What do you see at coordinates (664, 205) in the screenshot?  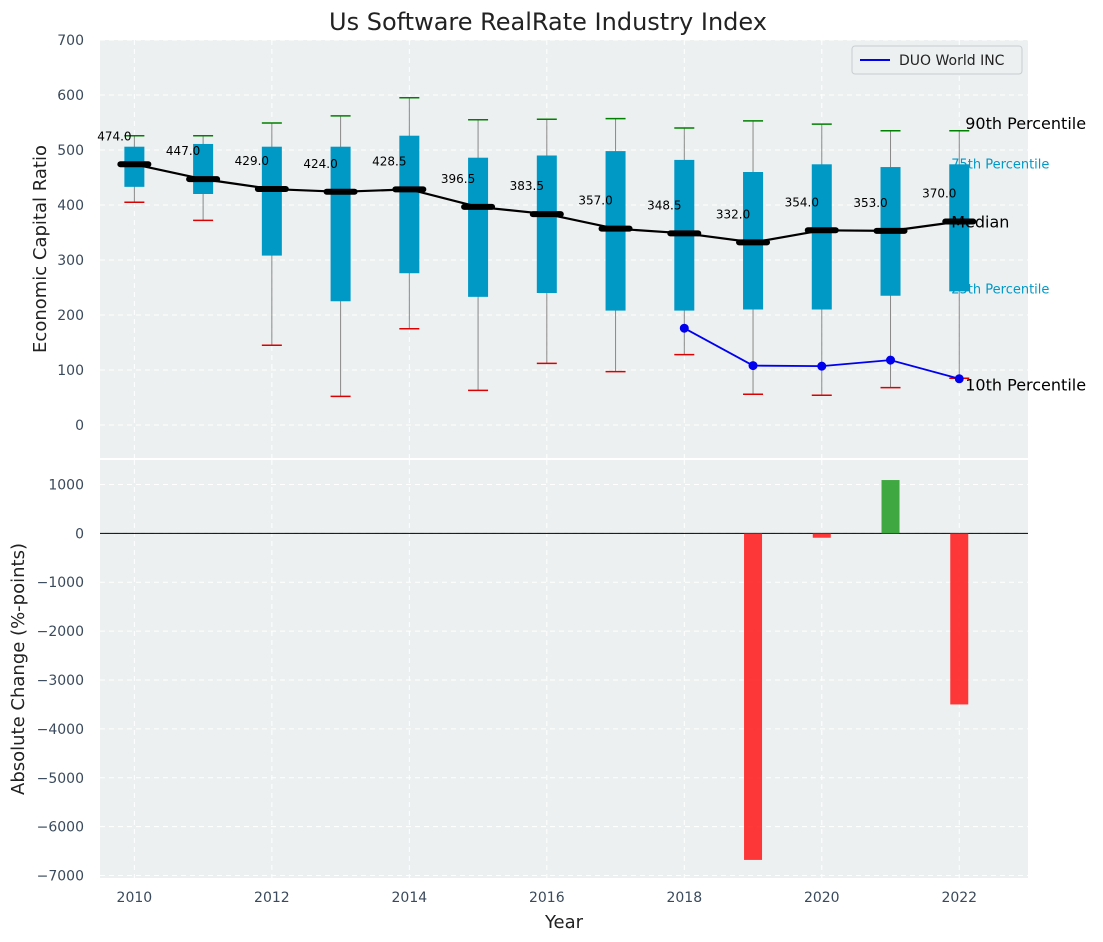 I see `median-value-label: 348.5` at bounding box center [664, 205].